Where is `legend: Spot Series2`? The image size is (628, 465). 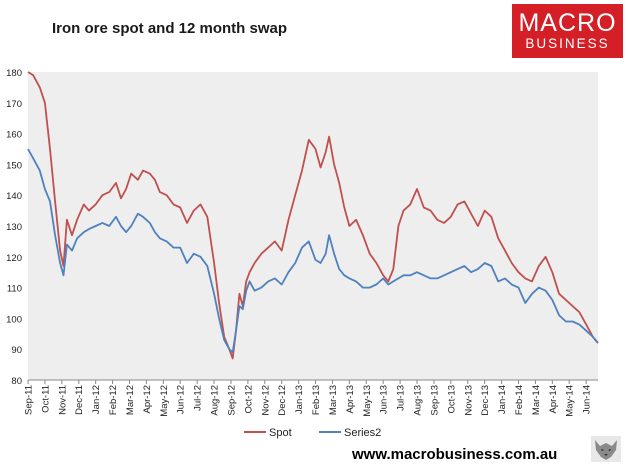 legend: Spot Series2 is located at coordinates (312, 433).